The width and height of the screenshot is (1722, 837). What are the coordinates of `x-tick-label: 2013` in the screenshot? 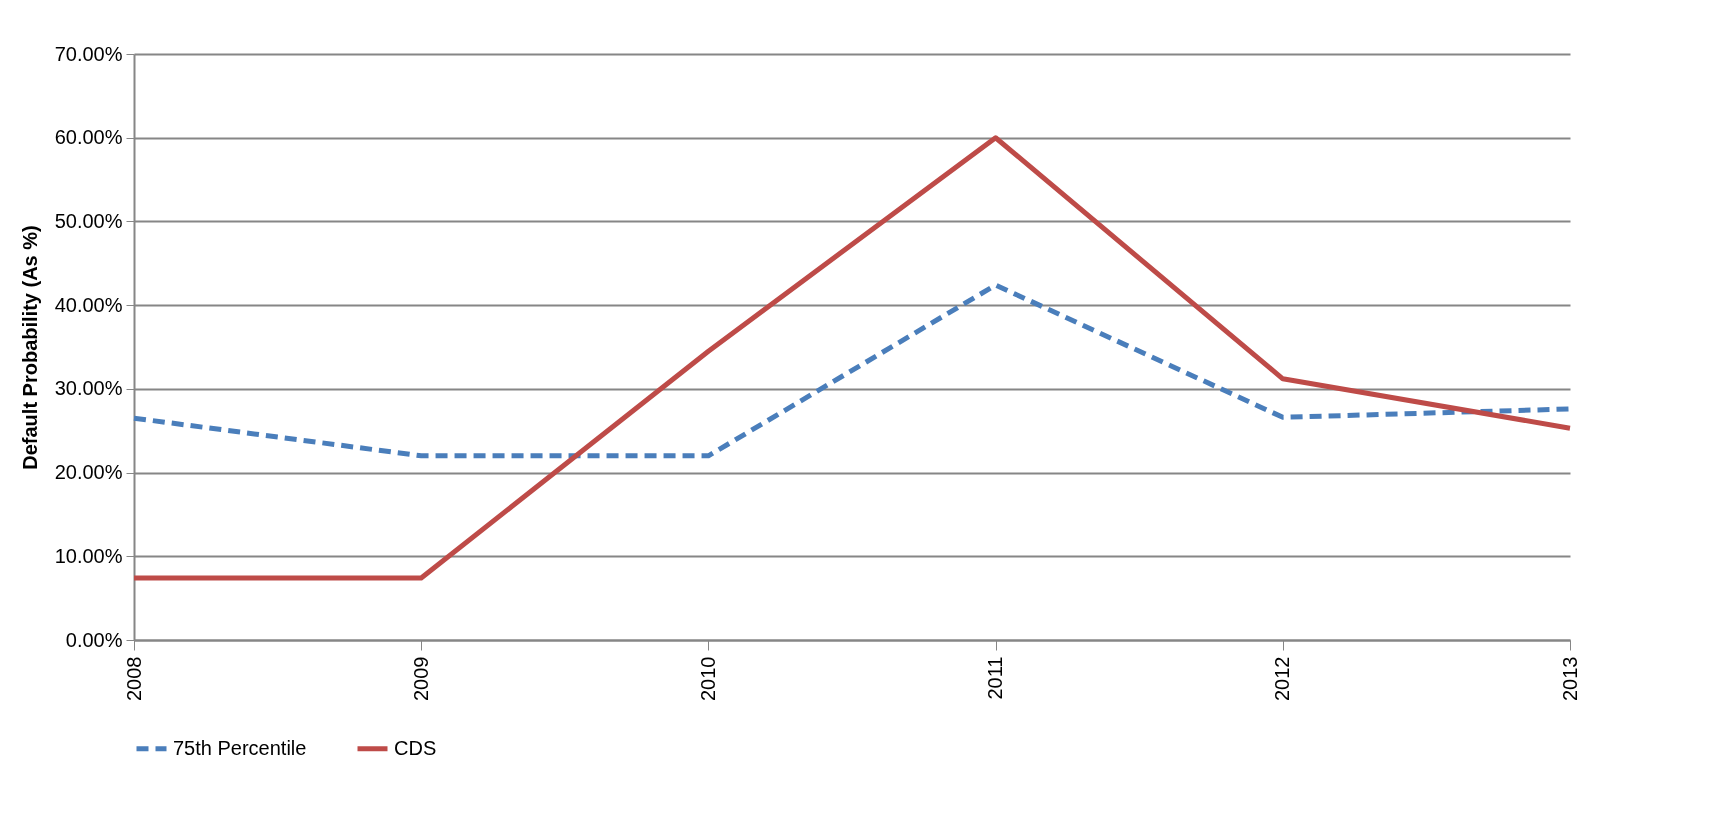 It's located at (1569, 678).